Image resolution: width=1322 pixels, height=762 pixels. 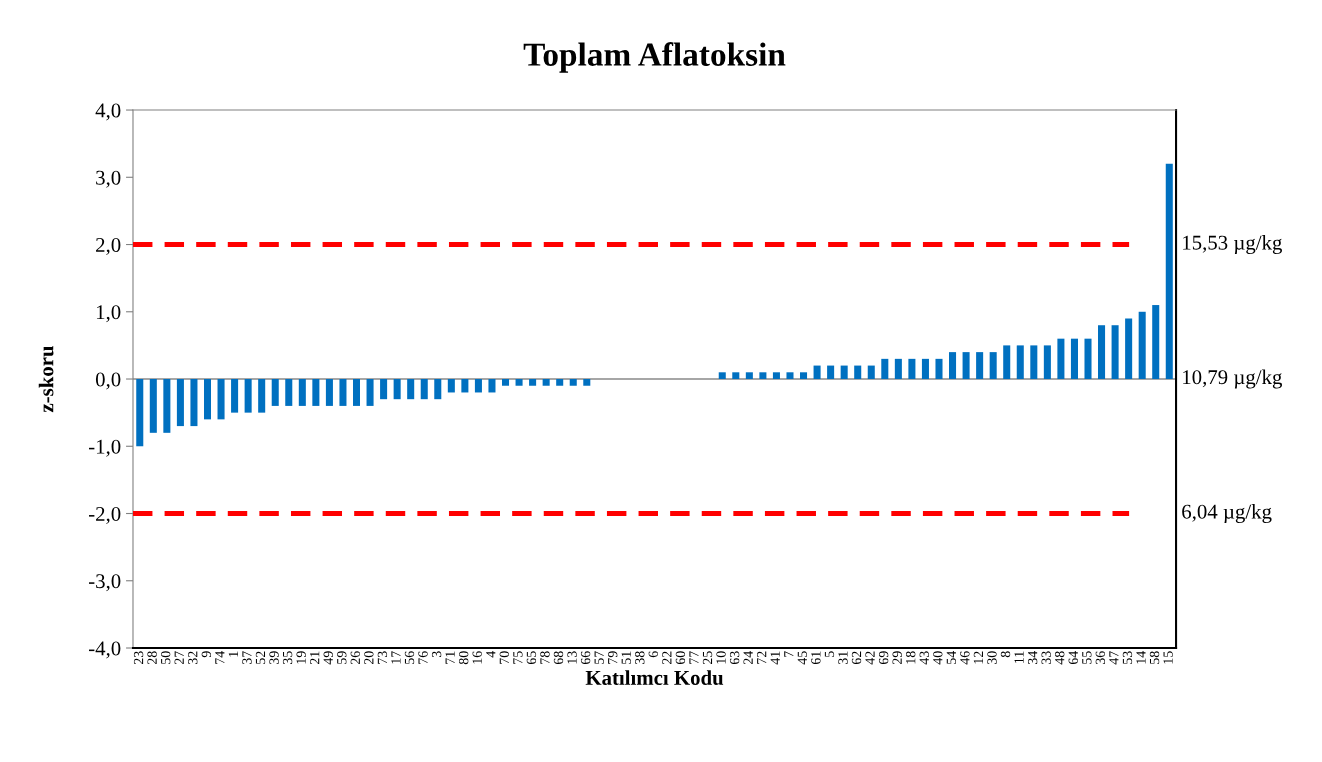 What do you see at coordinates (883, 658) in the screenshot?
I see `x-tick-label: 69` at bounding box center [883, 658].